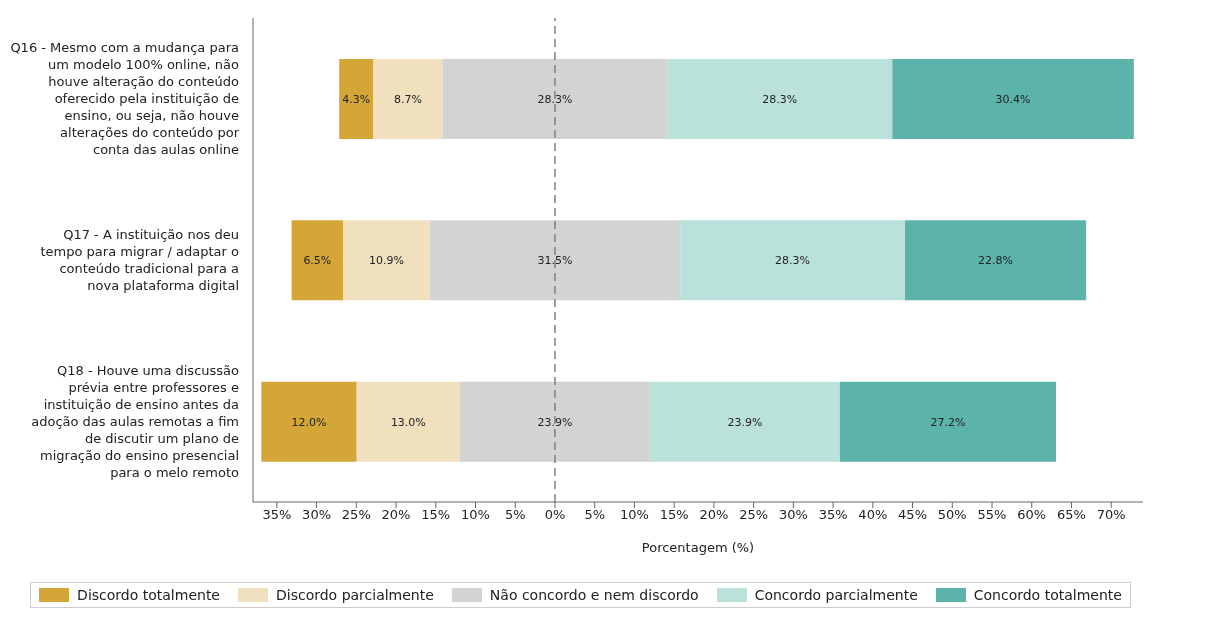  I want to click on y-tick-label: Q18 - Houve uma discussão prévia entre professores e instituição de ensino antes da adoção das aulas remotas a fim de discutir um plano de migração do ensino presencial para o melo remoto, so click(135, 421).